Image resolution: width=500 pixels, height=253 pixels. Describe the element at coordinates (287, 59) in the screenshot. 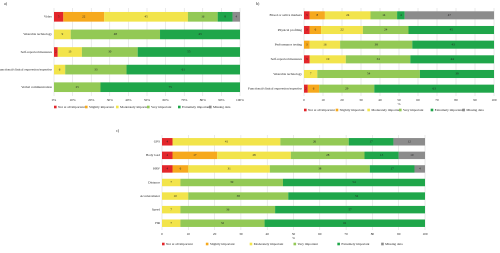

I see `y-tick-label: Self-reported measures` at that location.